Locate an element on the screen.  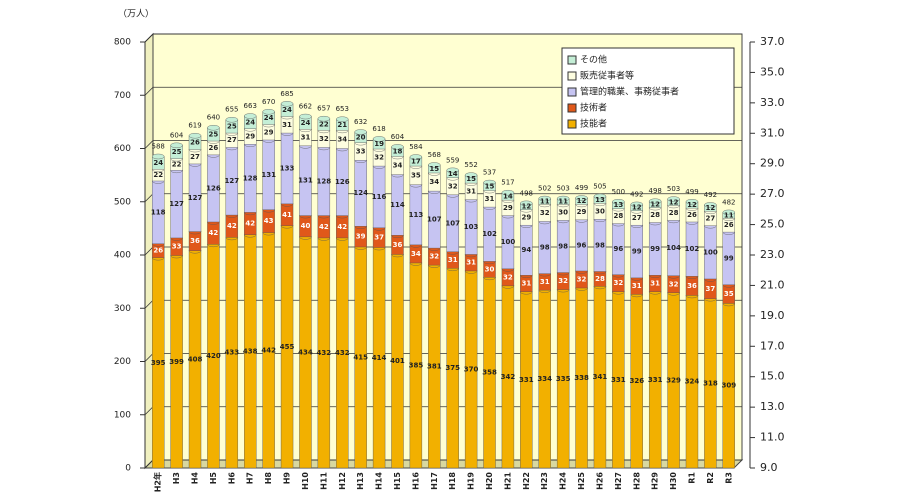
data-label: 11 is located at coordinates (729, 215).